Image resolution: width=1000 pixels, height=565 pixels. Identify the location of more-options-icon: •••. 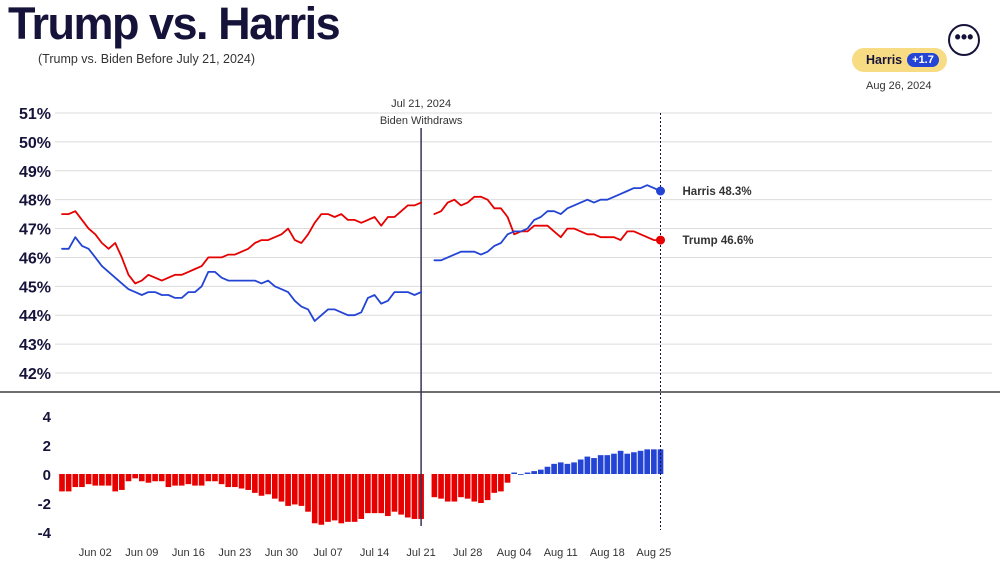
(964, 37).